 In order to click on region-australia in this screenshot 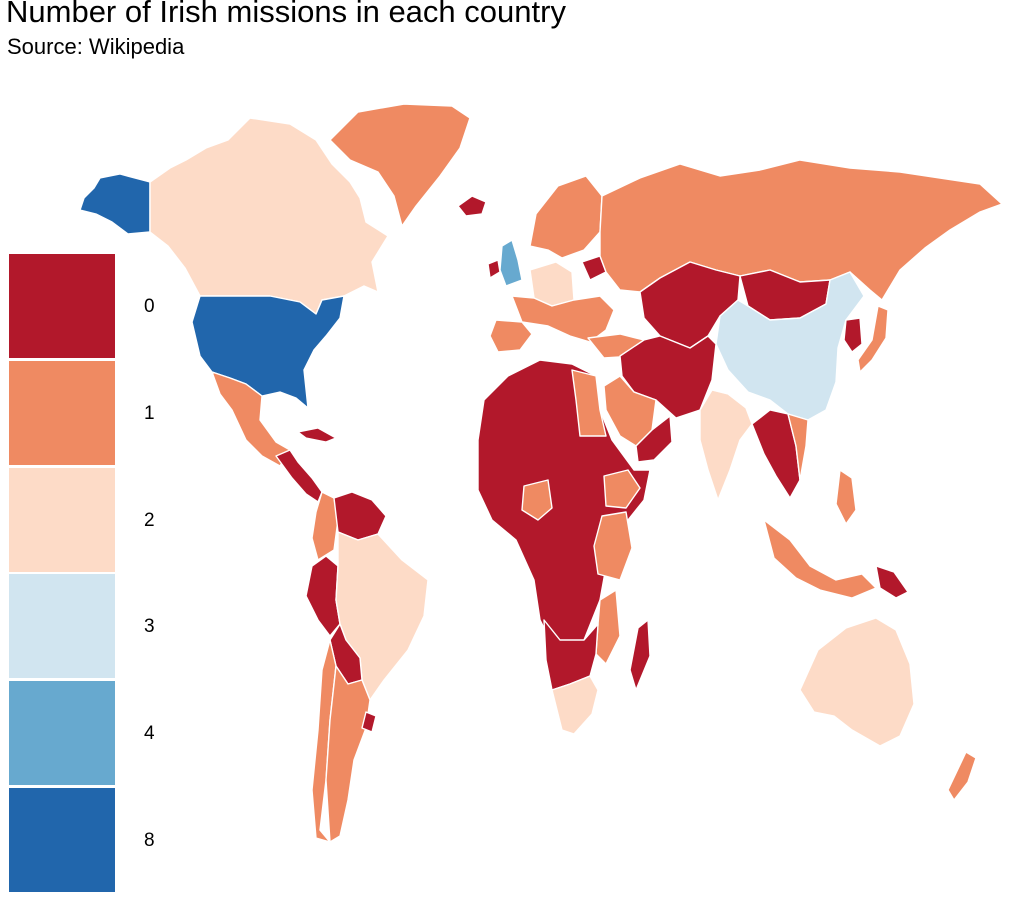, I will do `click(857, 682)`.